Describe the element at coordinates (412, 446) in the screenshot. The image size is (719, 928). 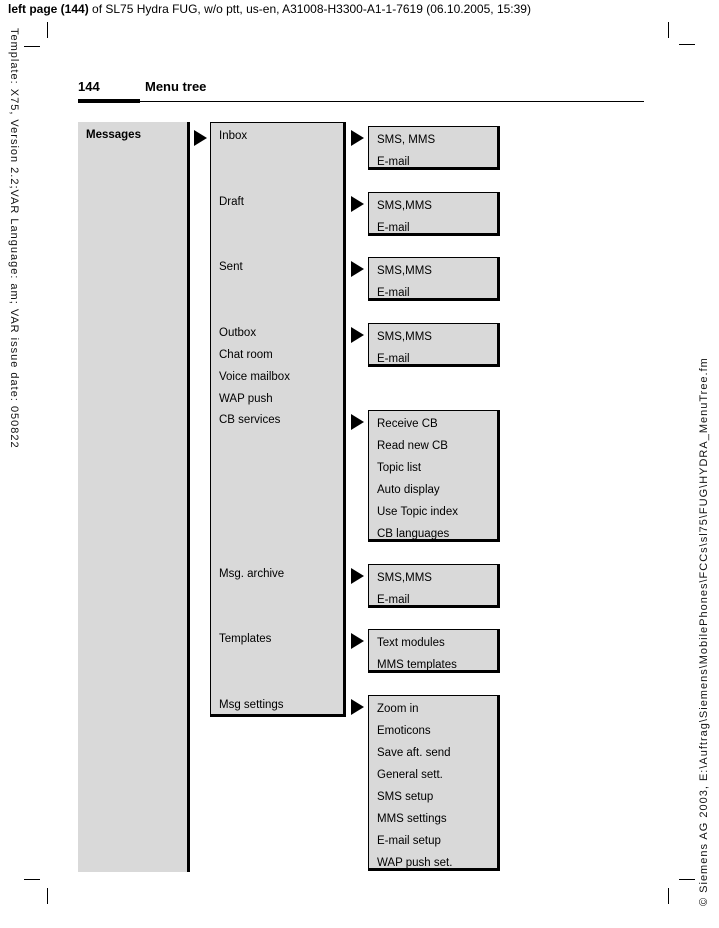
I see `submenu-line: Read new CB` at that location.